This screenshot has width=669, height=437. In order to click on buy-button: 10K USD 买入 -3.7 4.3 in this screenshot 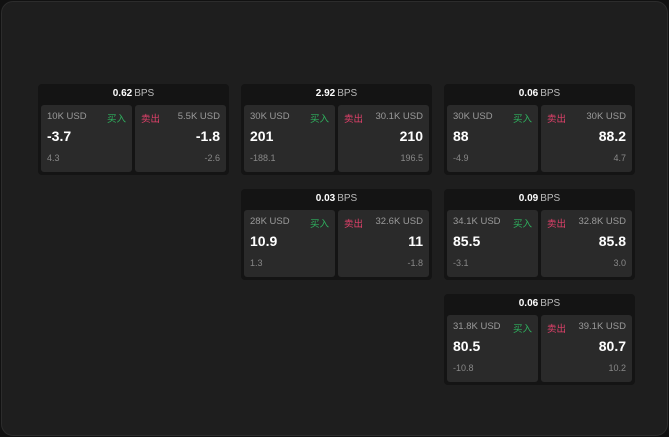, I will do `click(86, 138)`.